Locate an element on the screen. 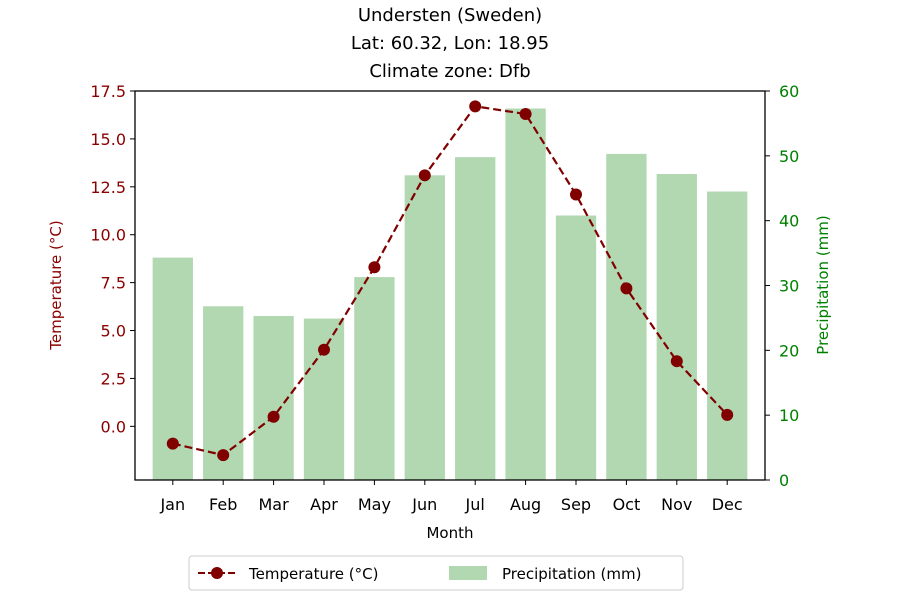  x-tick-label-feb: Feb is located at coordinates (223, 504).